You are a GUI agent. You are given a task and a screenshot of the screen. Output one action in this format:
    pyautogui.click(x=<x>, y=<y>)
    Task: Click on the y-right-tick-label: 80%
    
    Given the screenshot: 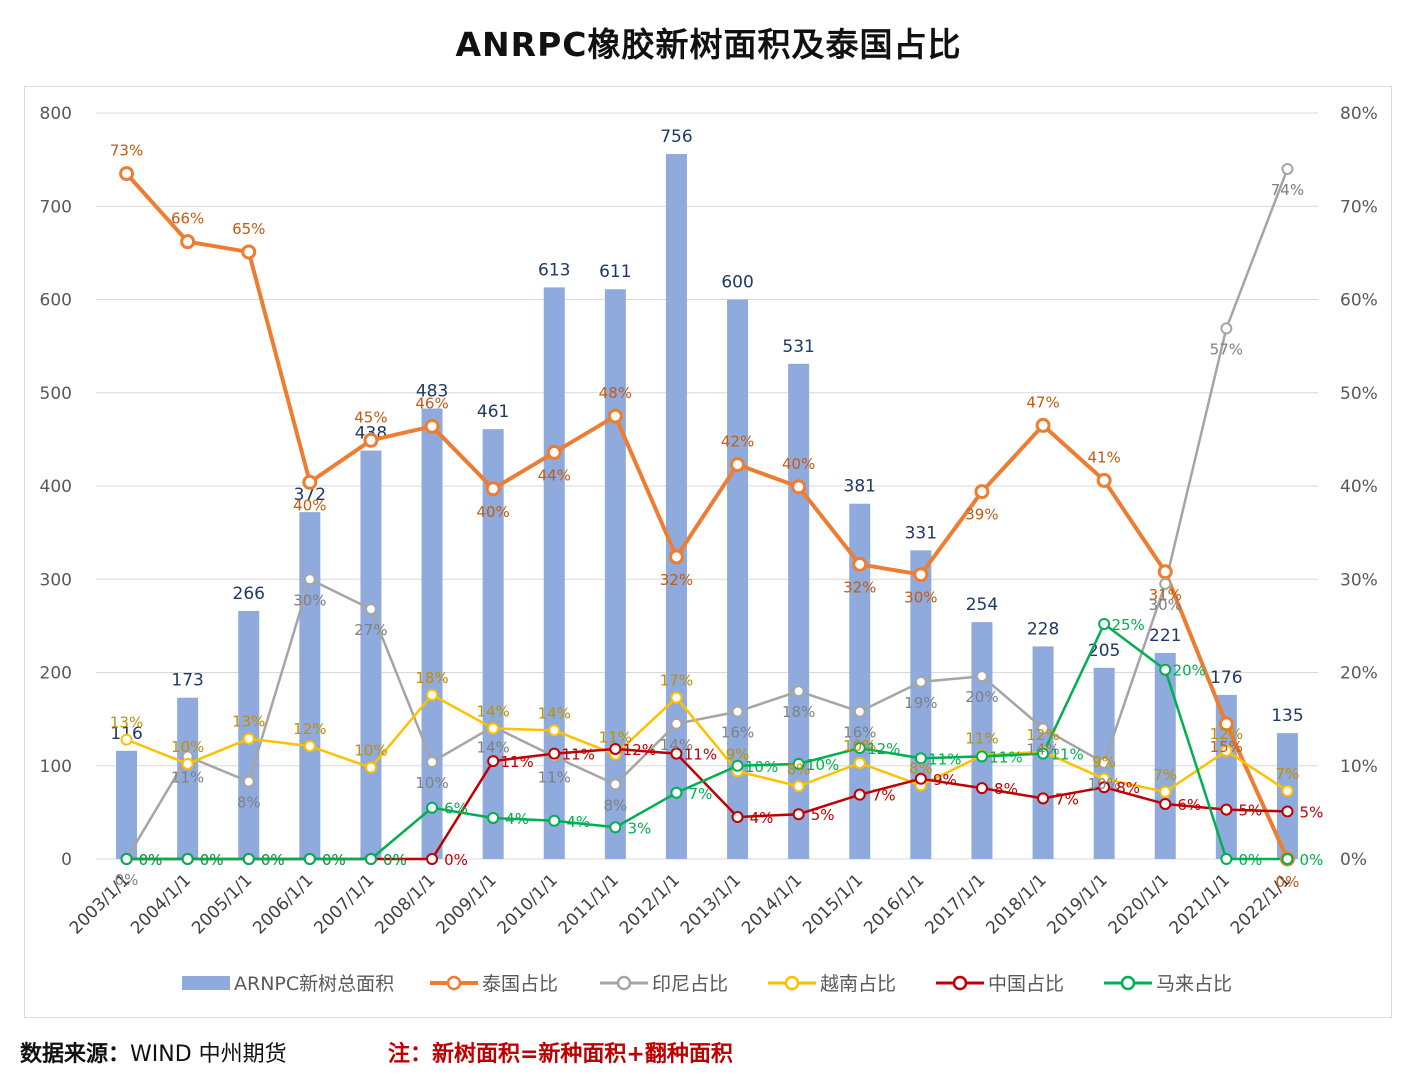 What is the action you would take?
    pyautogui.click(x=1359, y=114)
    